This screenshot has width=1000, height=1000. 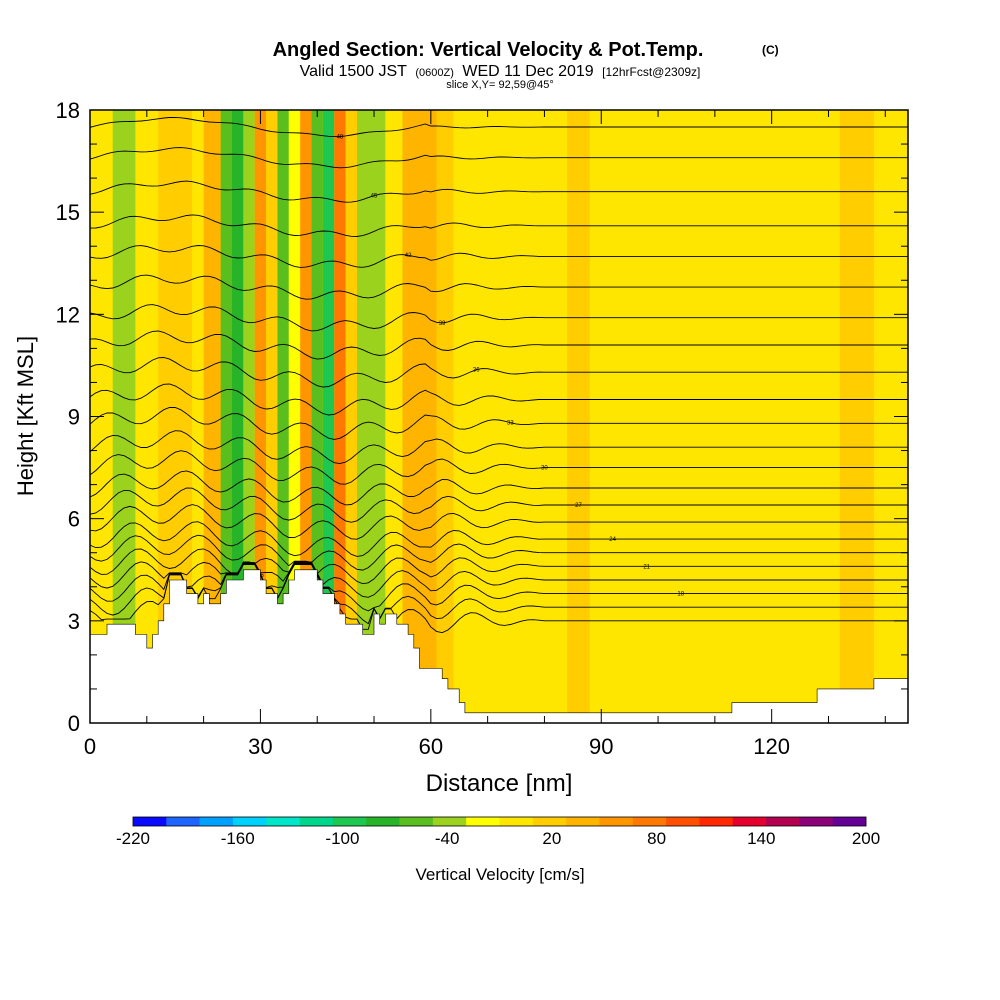 I want to click on y-tick-label: 15, so click(x=68, y=212).